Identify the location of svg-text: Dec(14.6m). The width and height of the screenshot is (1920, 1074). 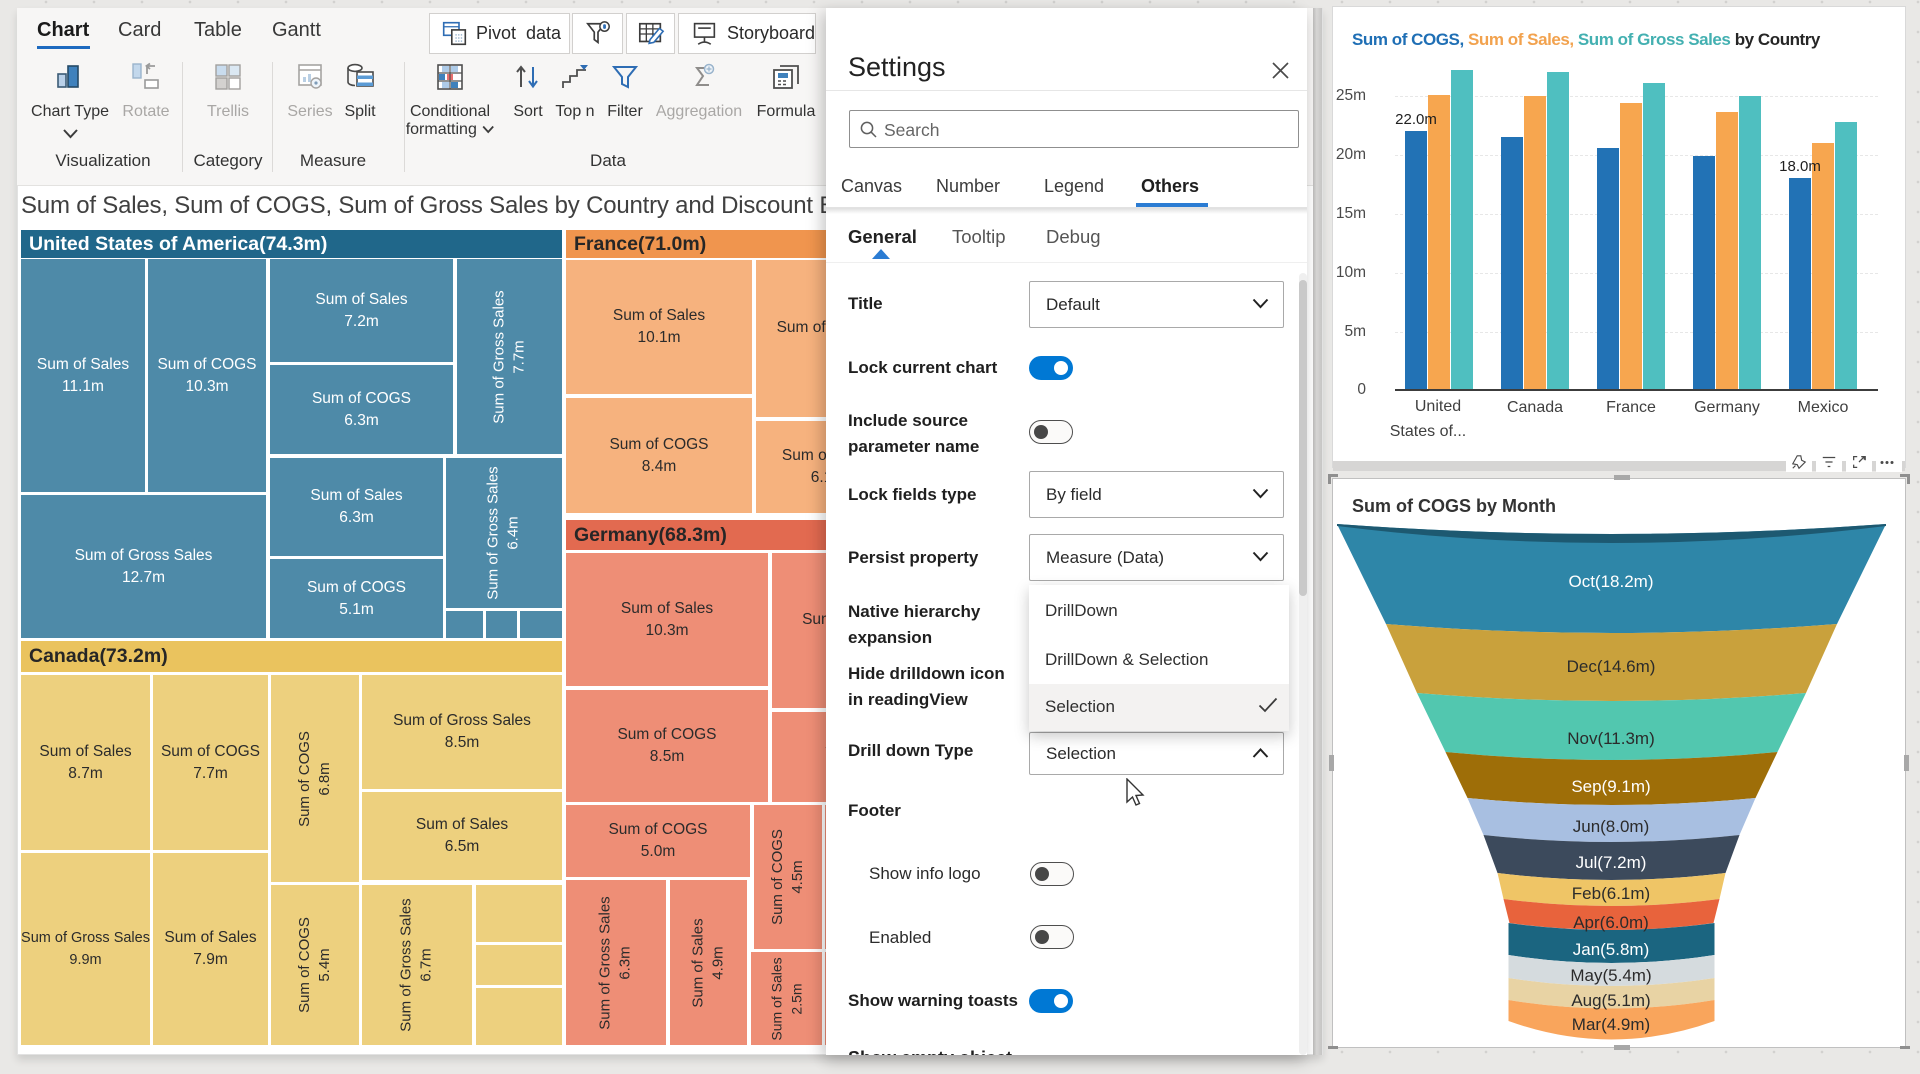
(1611, 666).